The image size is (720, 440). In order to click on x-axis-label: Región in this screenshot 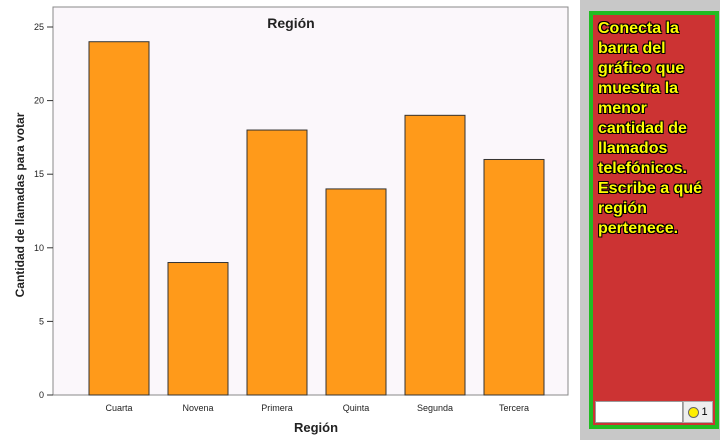, I will do `click(316, 427)`.